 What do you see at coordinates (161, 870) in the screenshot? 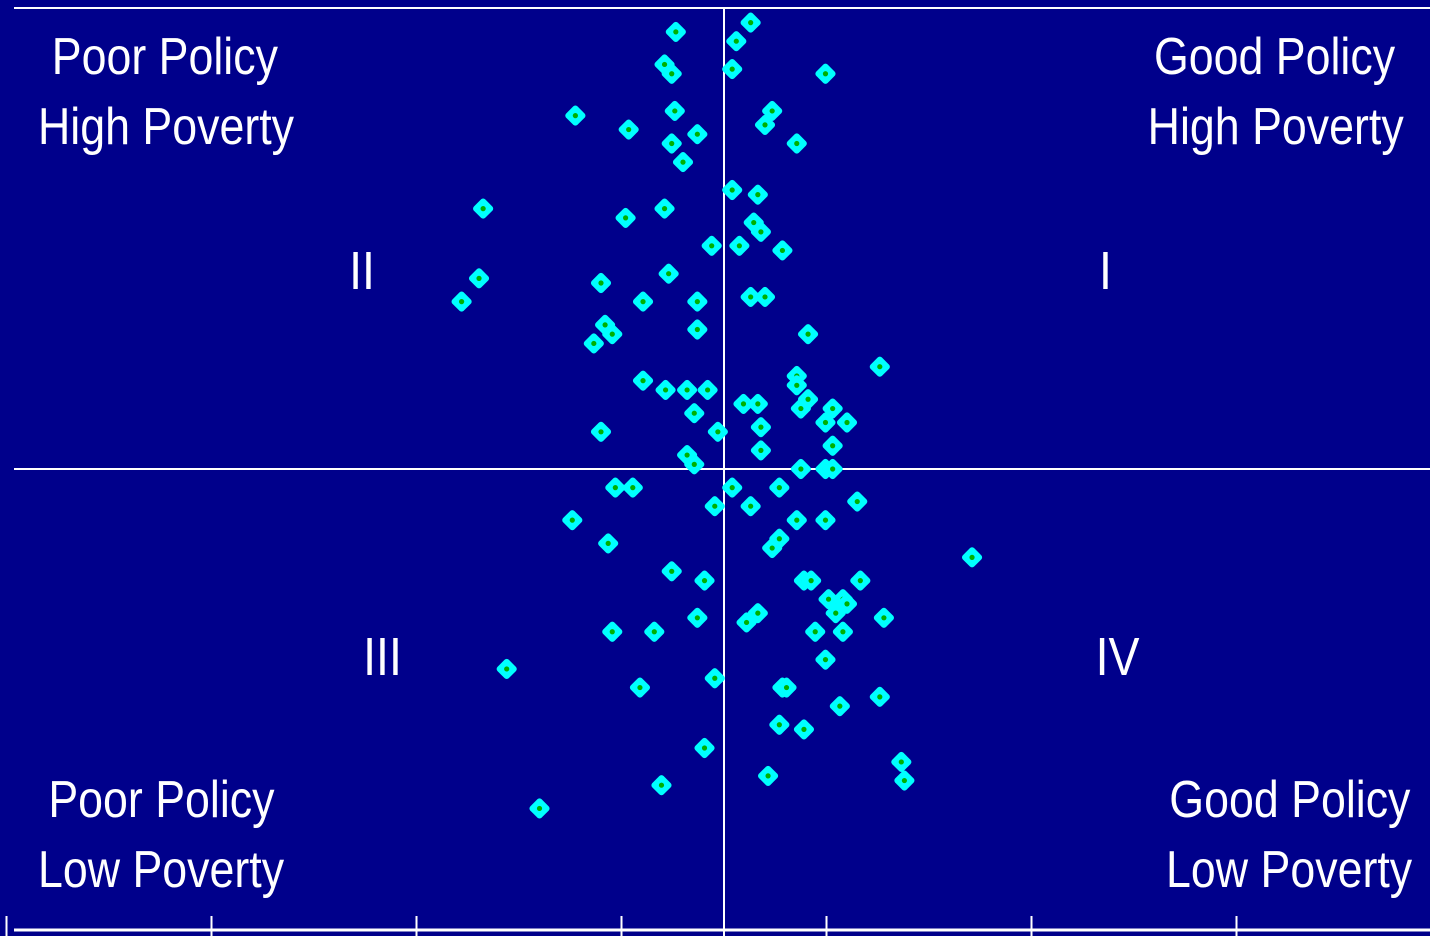
I see `quadrant-label-bottom-left-line2: Low Poverty` at bounding box center [161, 870].